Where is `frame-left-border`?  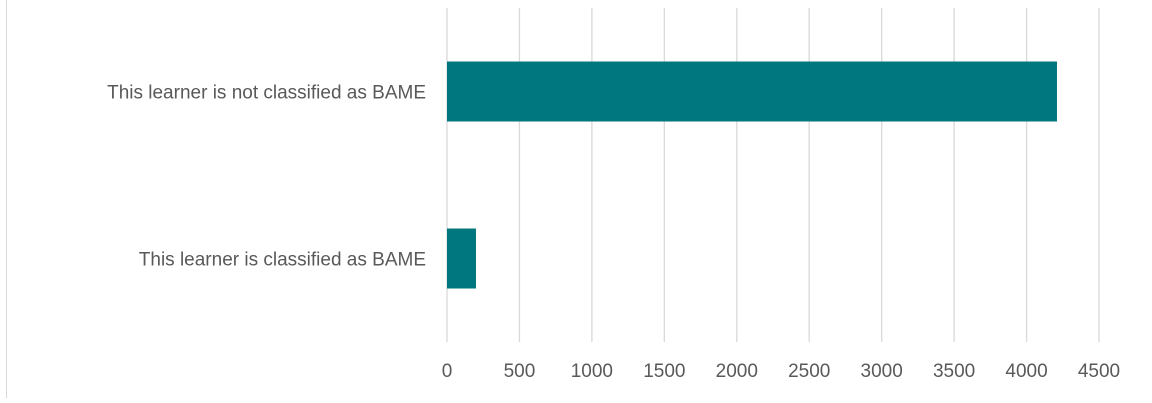
frame-left-border is located at coordinates (6, 199).